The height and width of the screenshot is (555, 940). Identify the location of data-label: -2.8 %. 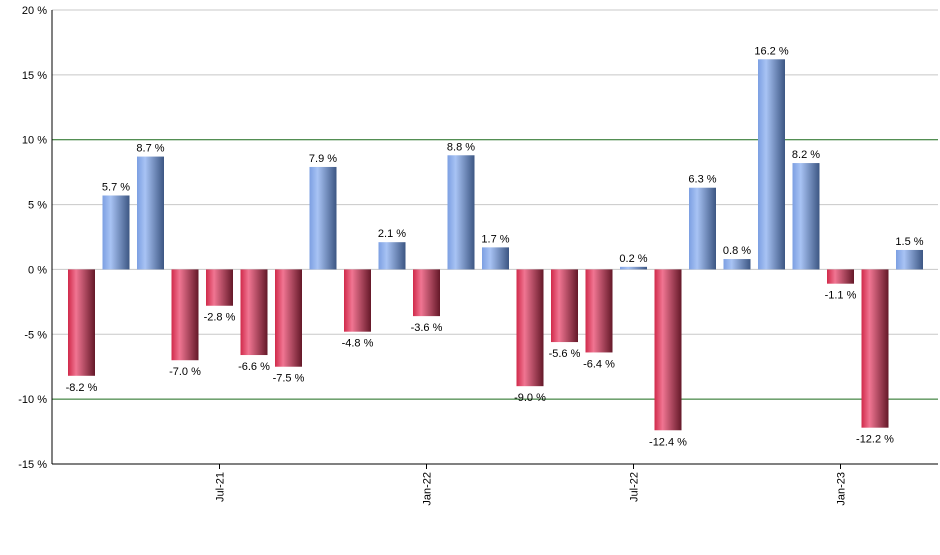
(220, 318).